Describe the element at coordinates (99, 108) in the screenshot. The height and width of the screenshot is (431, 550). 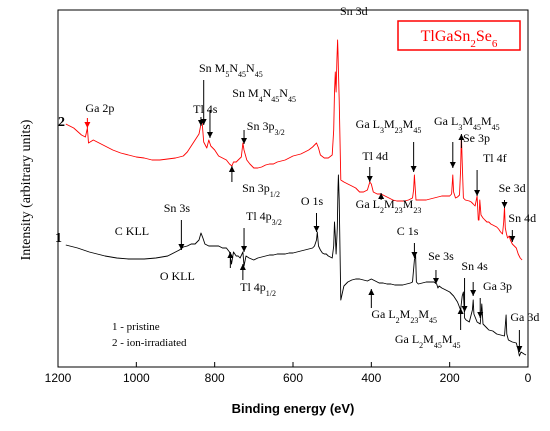
I see `peak-label-ga2p: Ga 2p` at that location.